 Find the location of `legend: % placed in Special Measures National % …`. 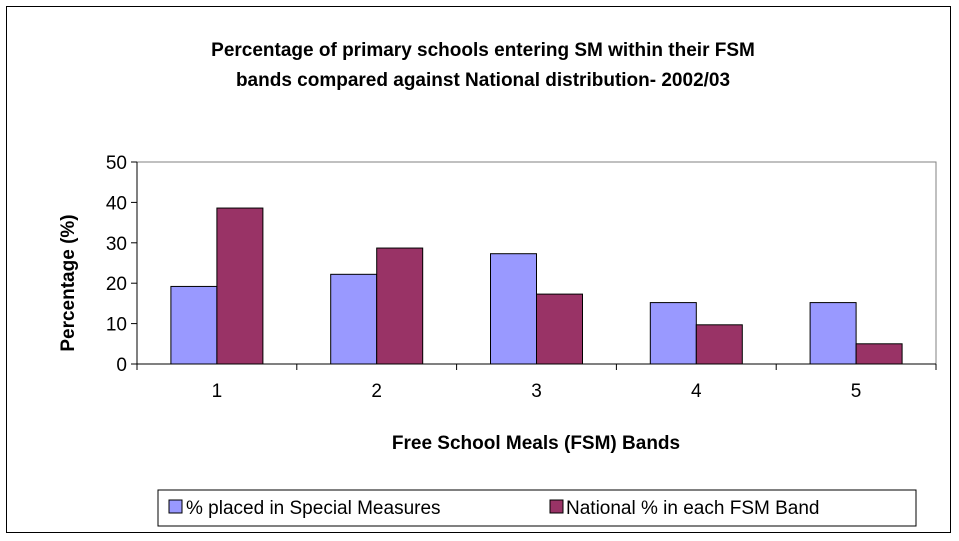

legend: % placed in Special Measures National % … is located at coordinates (537, 508).